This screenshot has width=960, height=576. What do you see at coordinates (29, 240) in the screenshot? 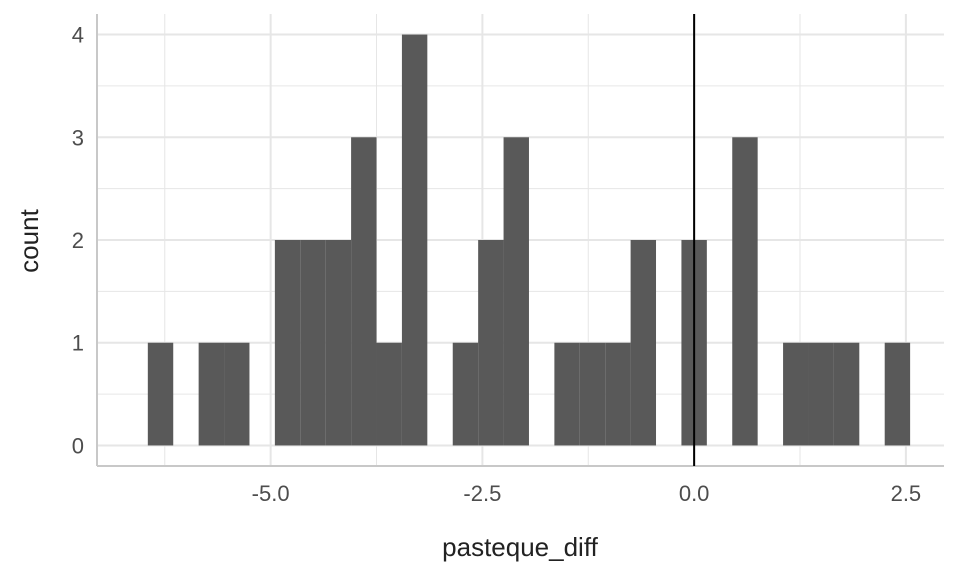
I see `y-axis-title: count` at bounding box center [29, 240].